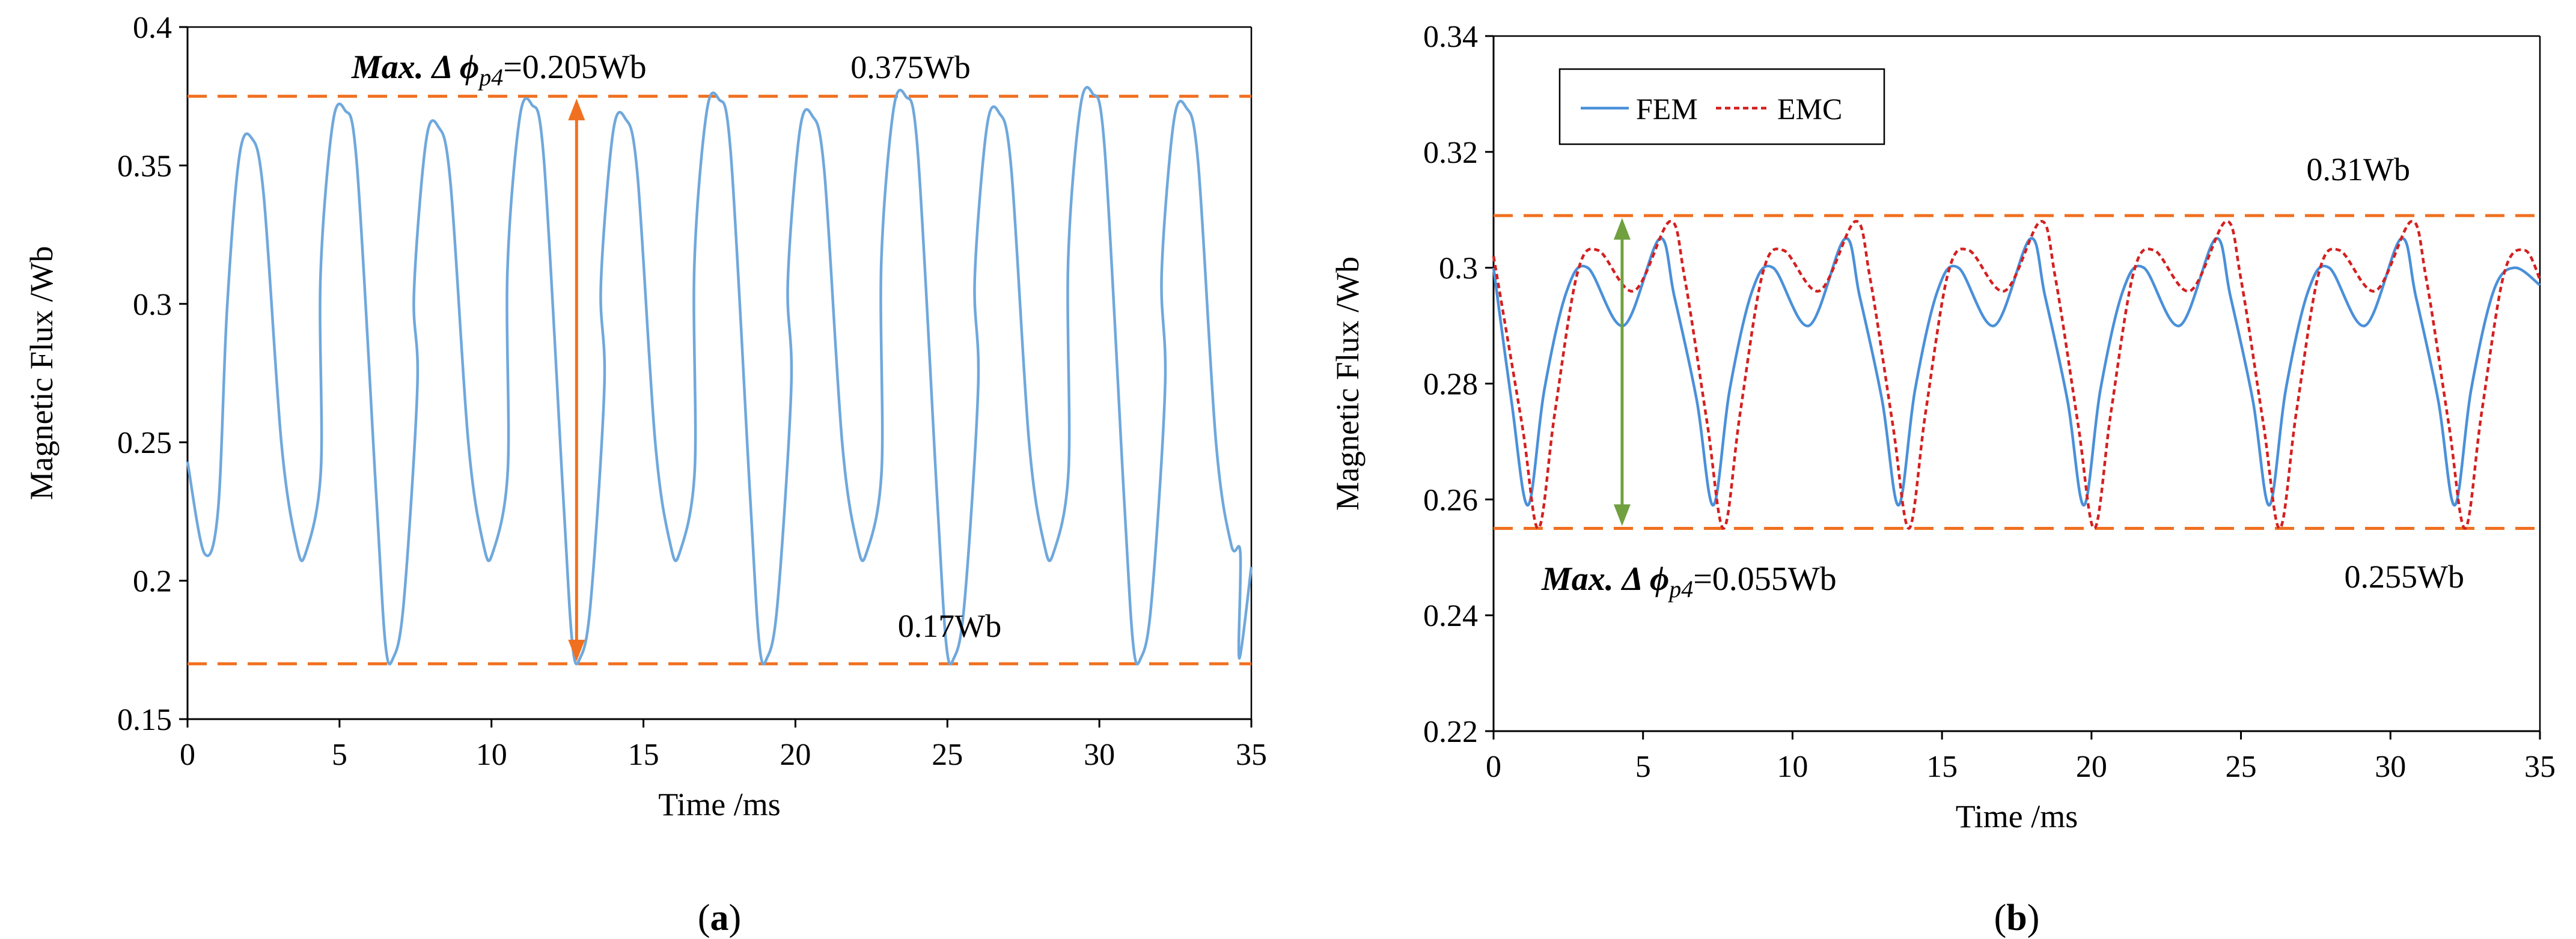 The width and height of the screenshot is (2576, 939). What do you see at coordinates (1099, 755) in the screenshot?
I see `panel-a-x-tick-label: 30` at bounding box center [1099, 755].